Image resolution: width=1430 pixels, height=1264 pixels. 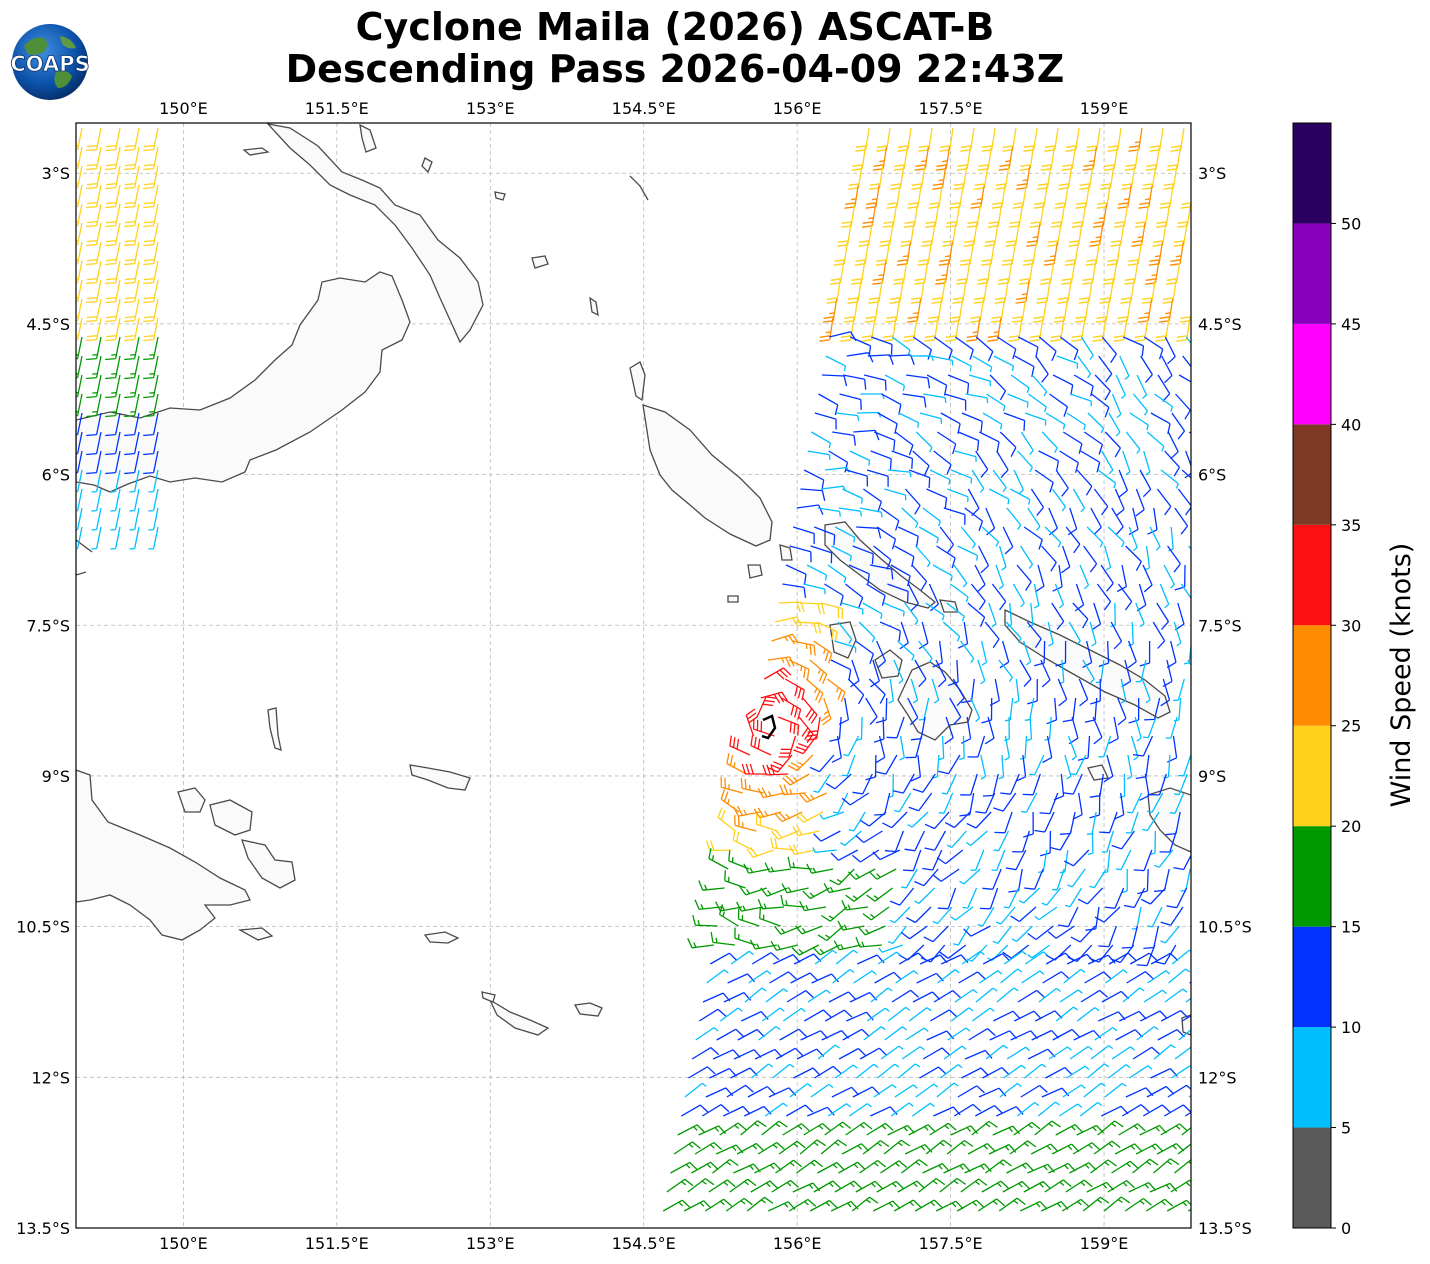 I want to click on lon-tick-label-bottom: 154.5°E, so click(x=644, y=1243).